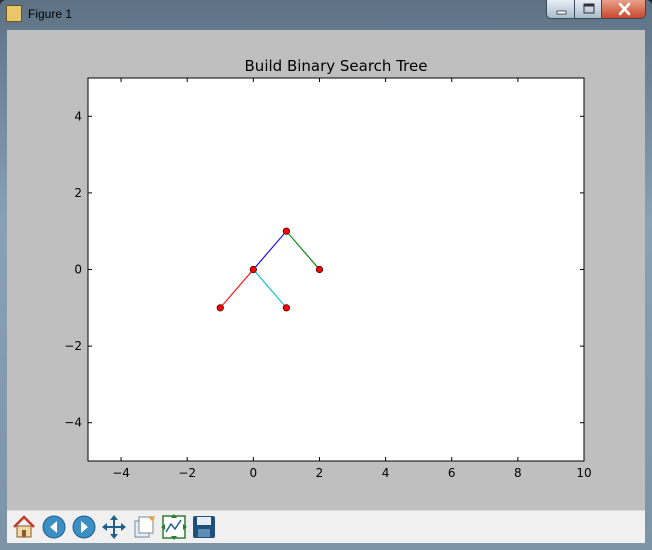 This screenshot has height=550, width=652. What do you see at coordinates (518, 473) in the screenshot?
I see `x-tick-label: 8` at bounding box center [518, 473].